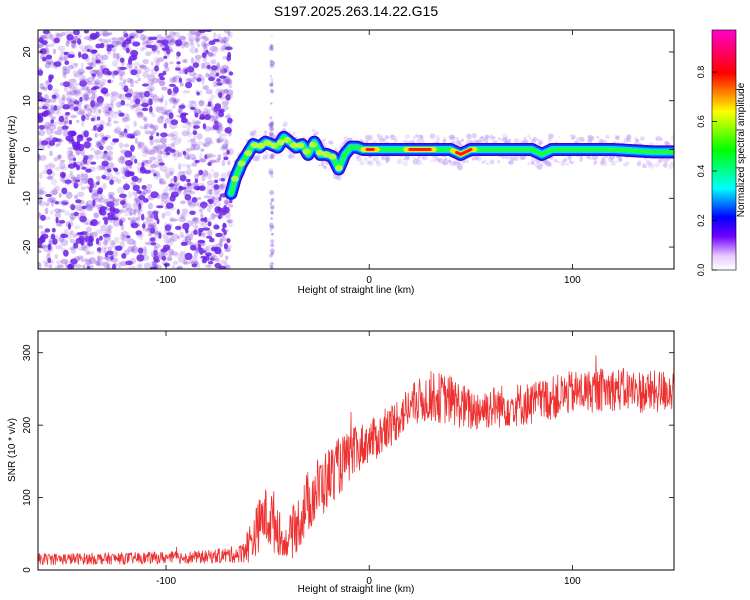 The width and height of the screenshot is (750, 600). What do you see at coordinates (254, 145) in the screenshot?
I see `ridge-blob` at bounding box center [254, 145].